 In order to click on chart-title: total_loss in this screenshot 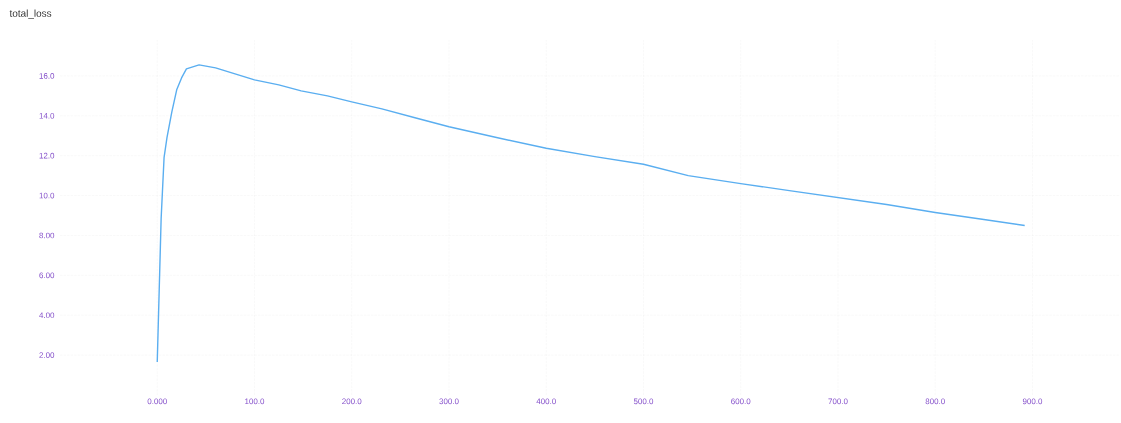, I will do `click(30, 14)`.